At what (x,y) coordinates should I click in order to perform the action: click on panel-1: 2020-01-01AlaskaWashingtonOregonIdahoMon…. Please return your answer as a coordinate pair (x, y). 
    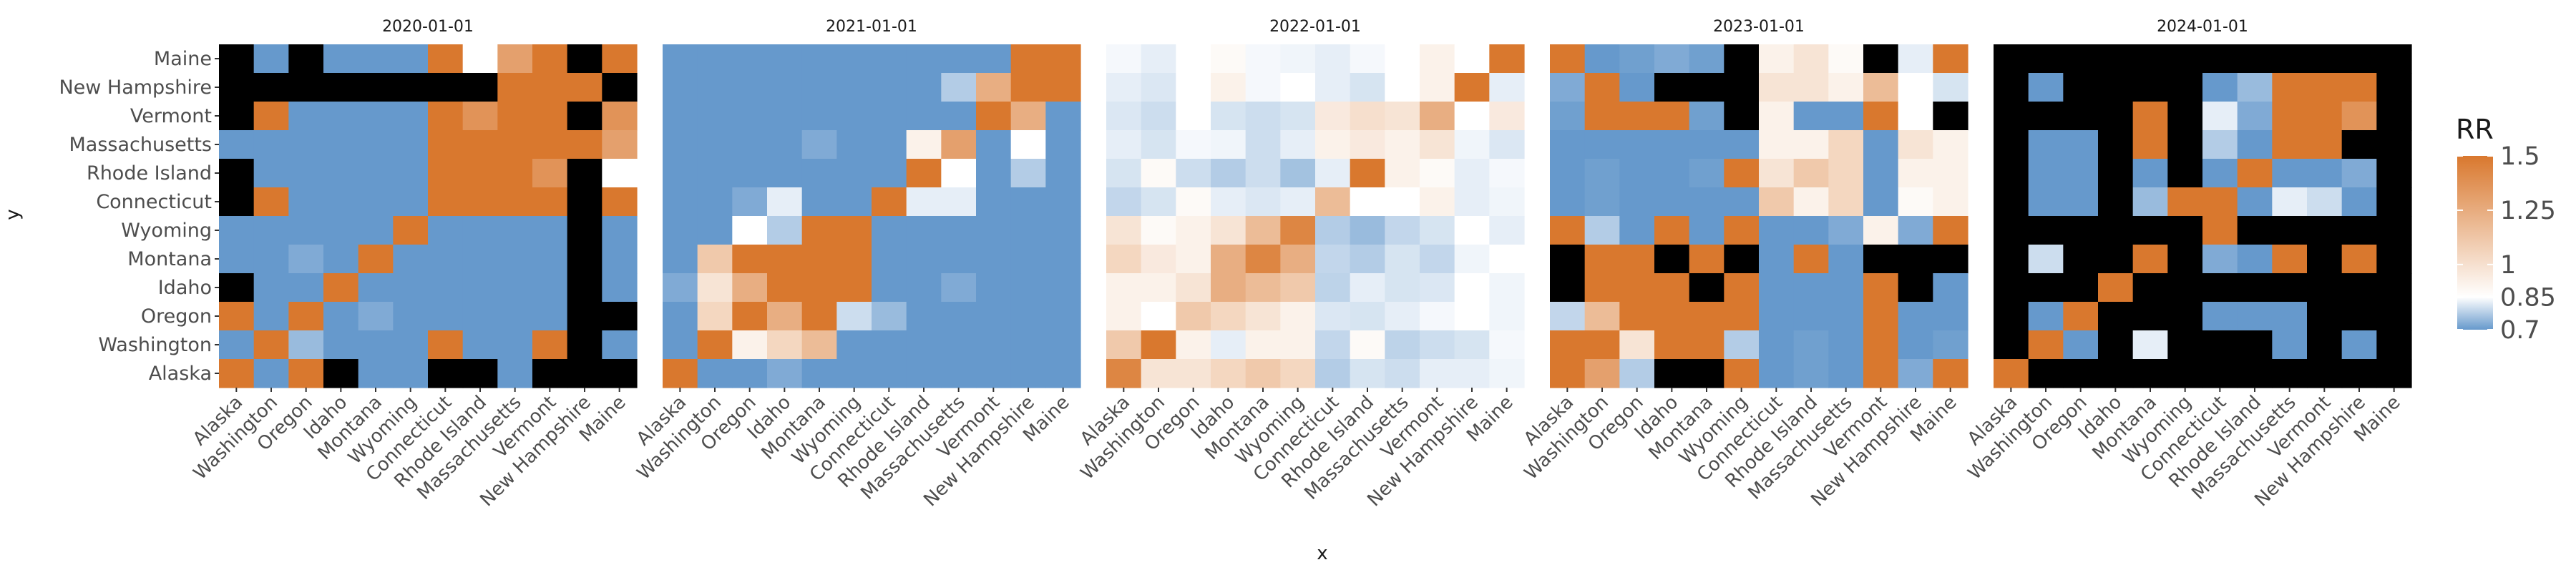
    Looking at the image, I should click on (413, 265).